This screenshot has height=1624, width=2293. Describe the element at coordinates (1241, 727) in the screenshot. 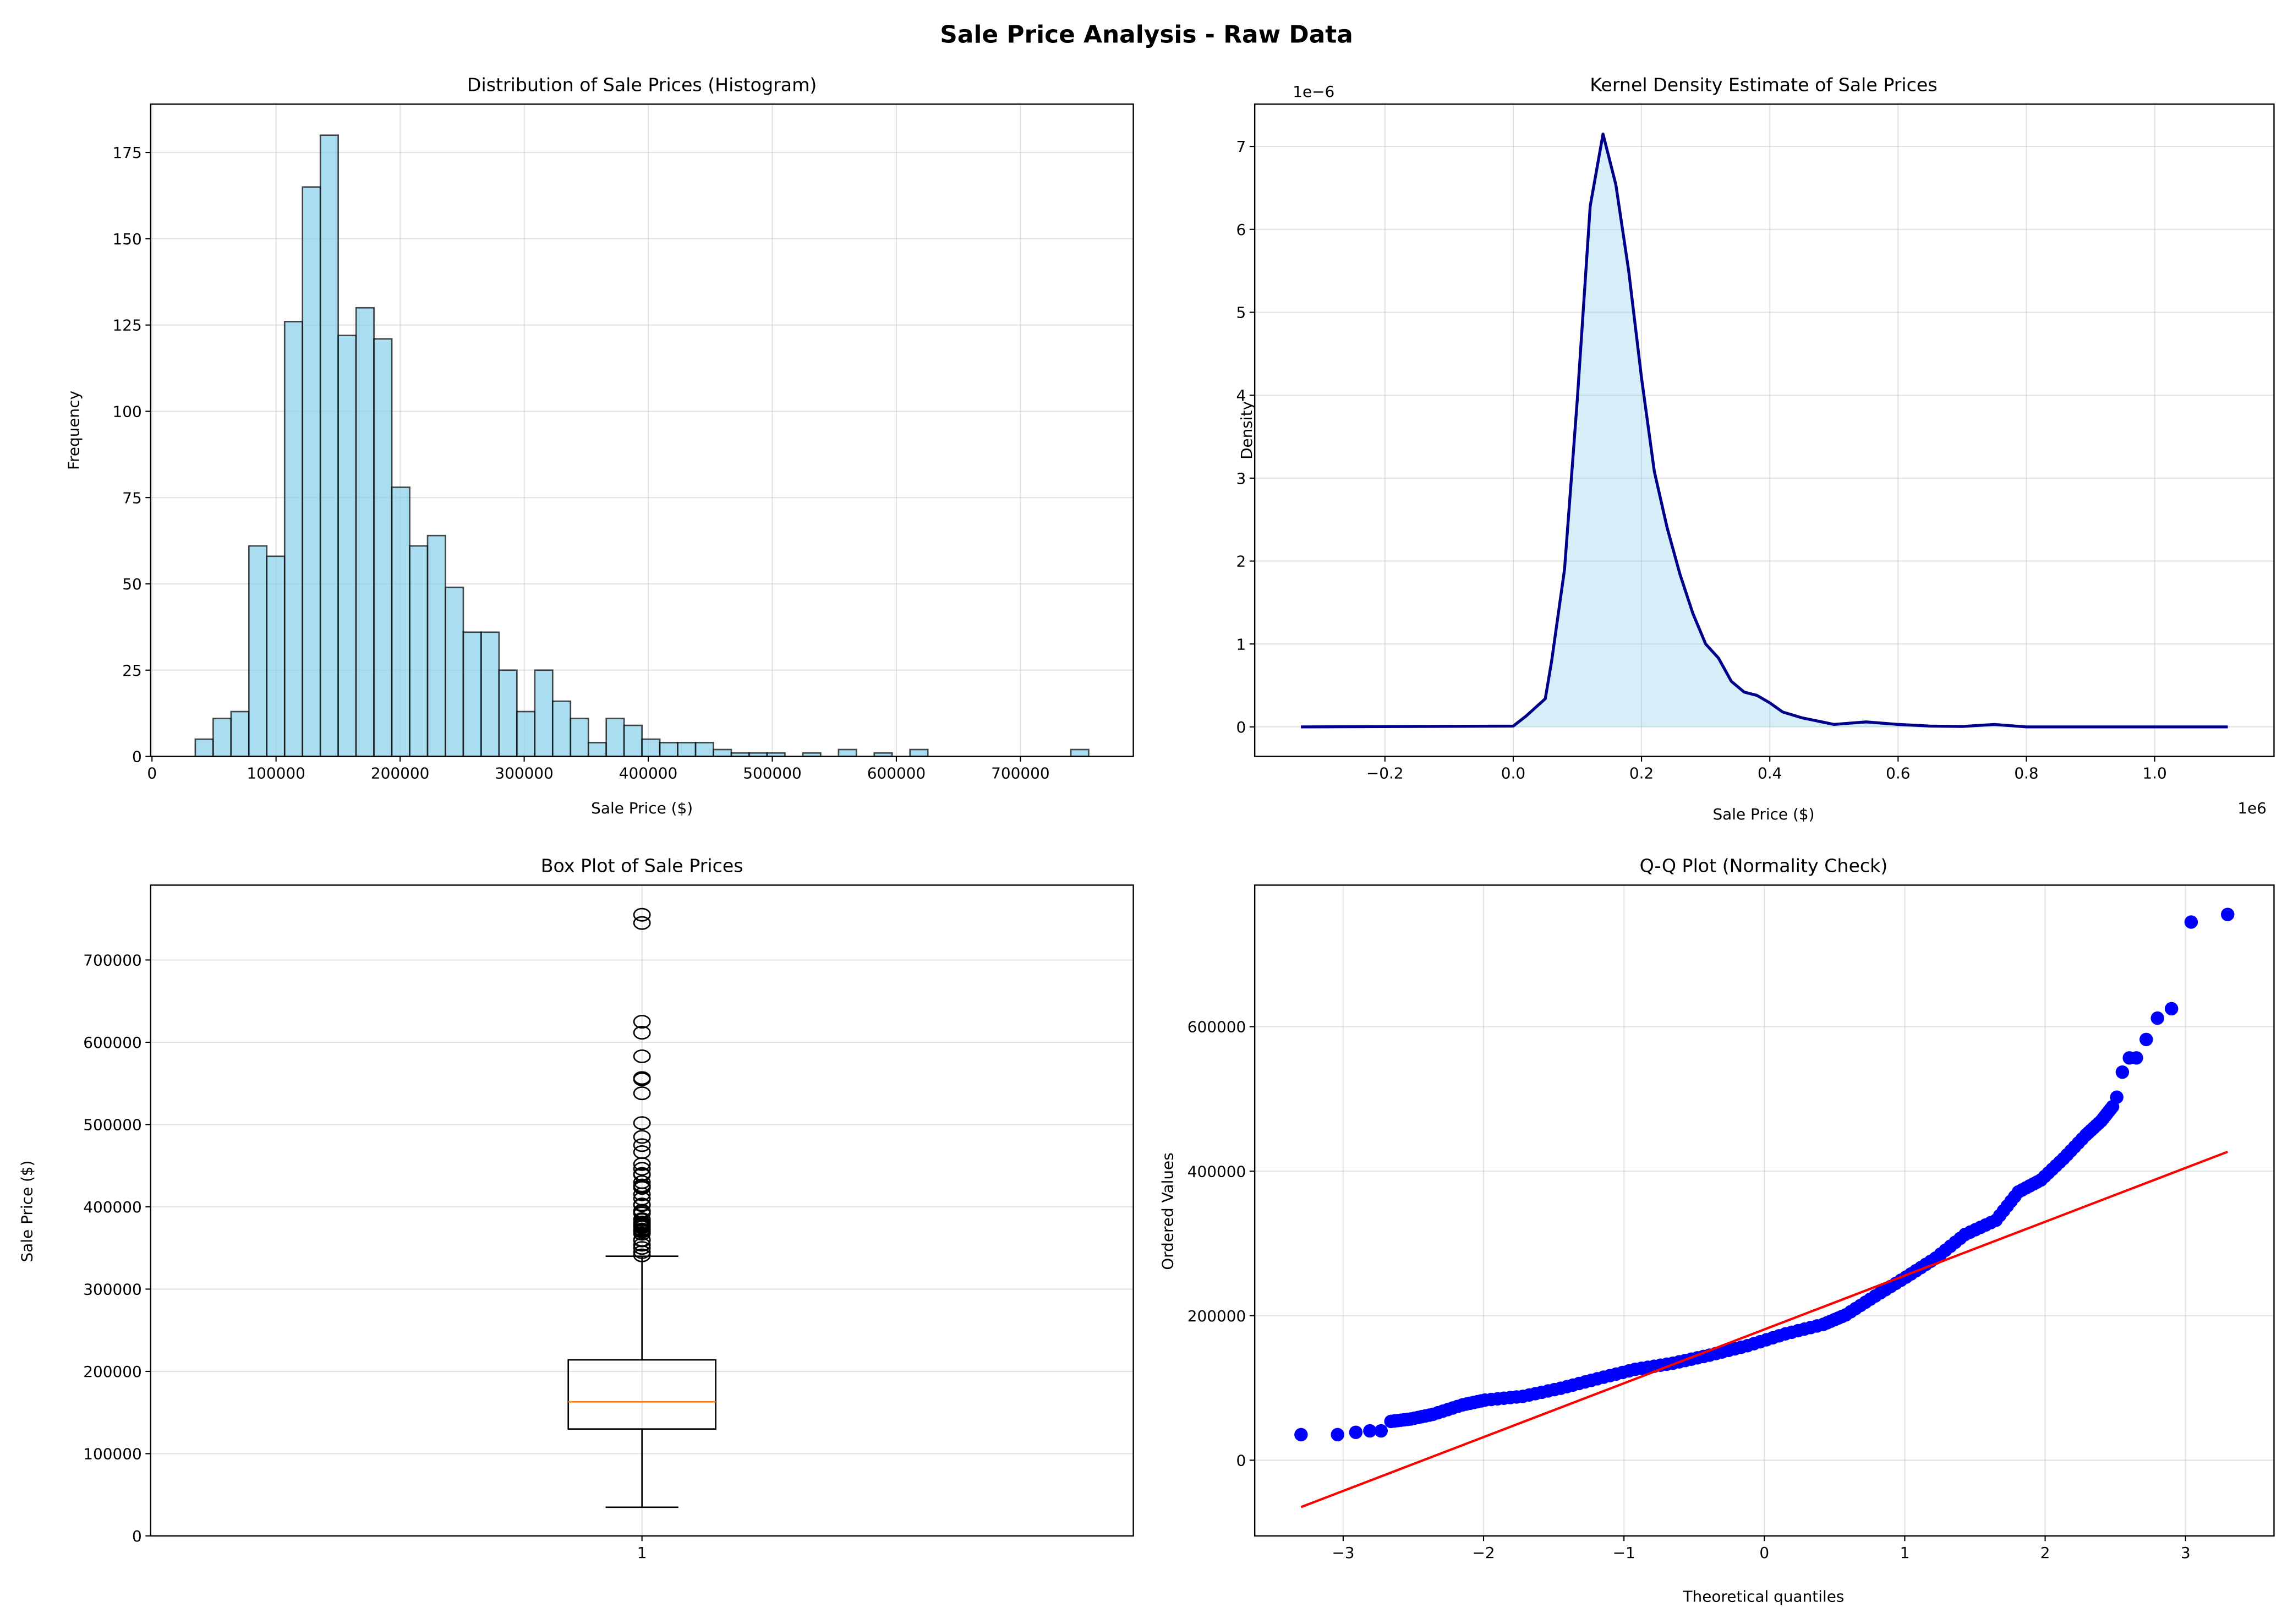

I see `kde-y-tick-label: 0` at that location.